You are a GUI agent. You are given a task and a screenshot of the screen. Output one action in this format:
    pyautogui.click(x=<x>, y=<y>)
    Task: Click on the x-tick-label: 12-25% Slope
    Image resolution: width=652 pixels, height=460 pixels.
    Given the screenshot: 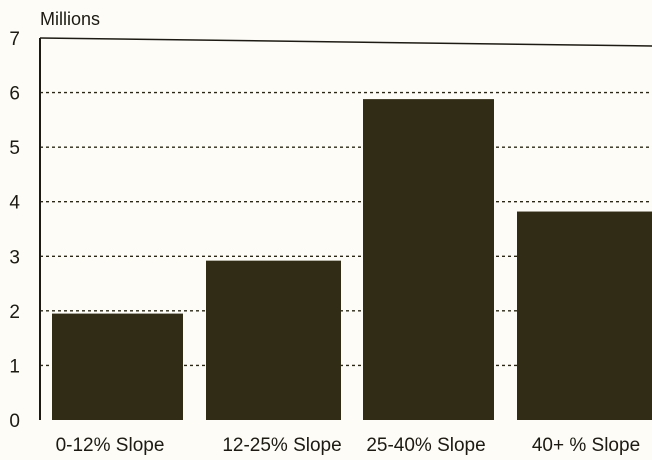 What is the action you would take?
    pyautogui.click(x=281, y=445)
    